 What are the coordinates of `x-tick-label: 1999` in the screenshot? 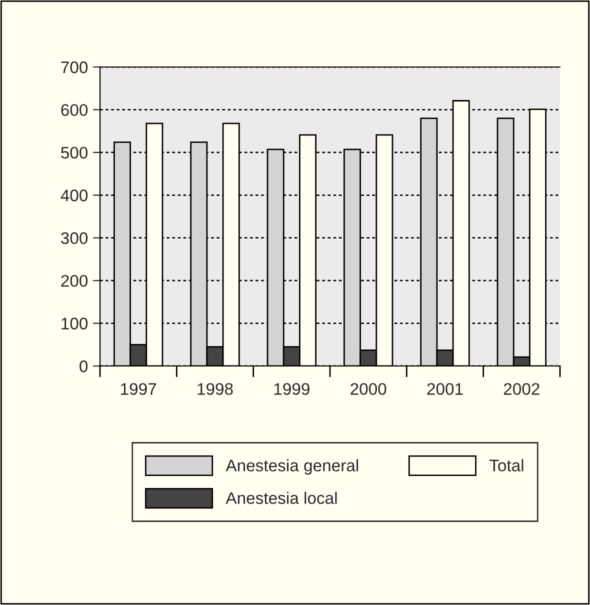 It's located at (292, 389).